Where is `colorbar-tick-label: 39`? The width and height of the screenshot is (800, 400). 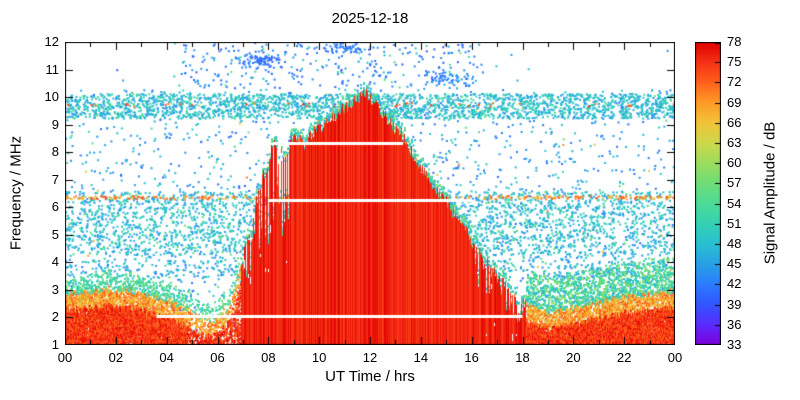
colorbar-tick-label: 39 is located at coordinates (734, 304).